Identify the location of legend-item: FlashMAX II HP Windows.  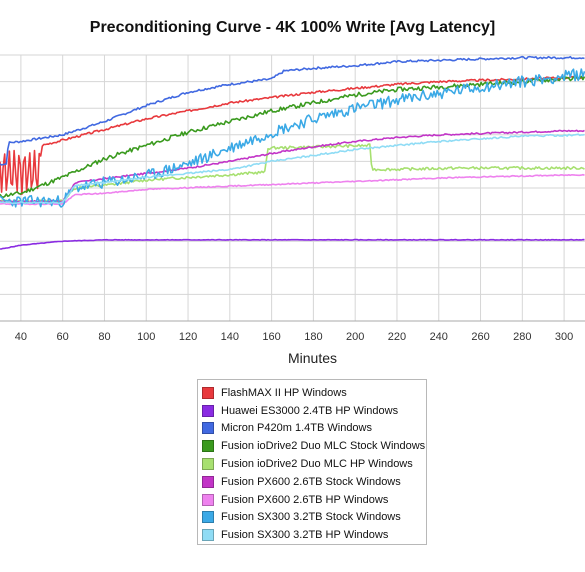
(312, 393).